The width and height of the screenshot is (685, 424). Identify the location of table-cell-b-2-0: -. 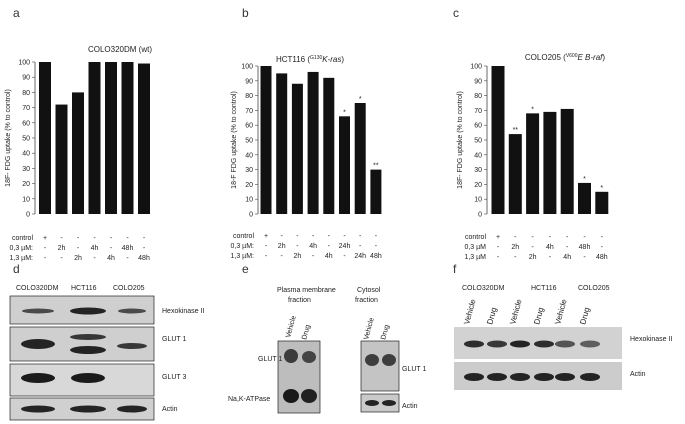
(266, 256).